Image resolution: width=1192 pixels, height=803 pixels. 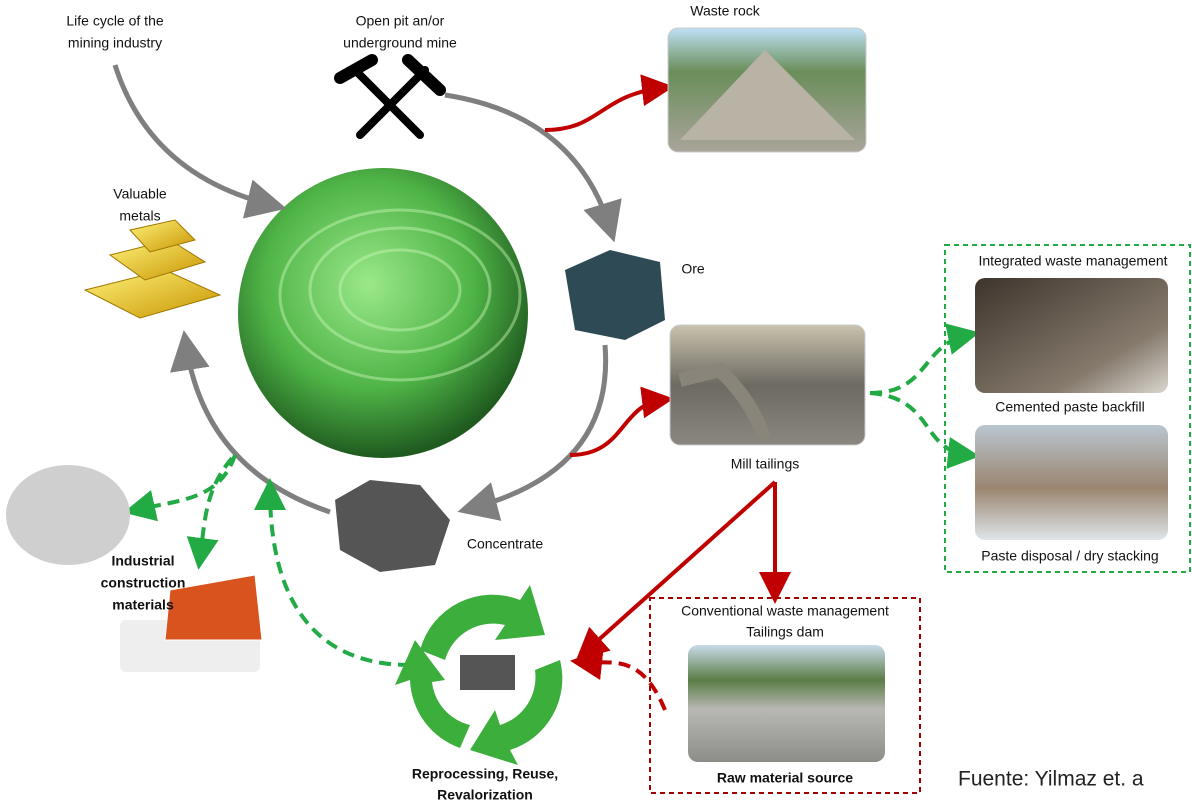 What do you see at coordinates (400, 43) in the screenshot?
I see `label: underground mine` at bounding box center [400, 43].